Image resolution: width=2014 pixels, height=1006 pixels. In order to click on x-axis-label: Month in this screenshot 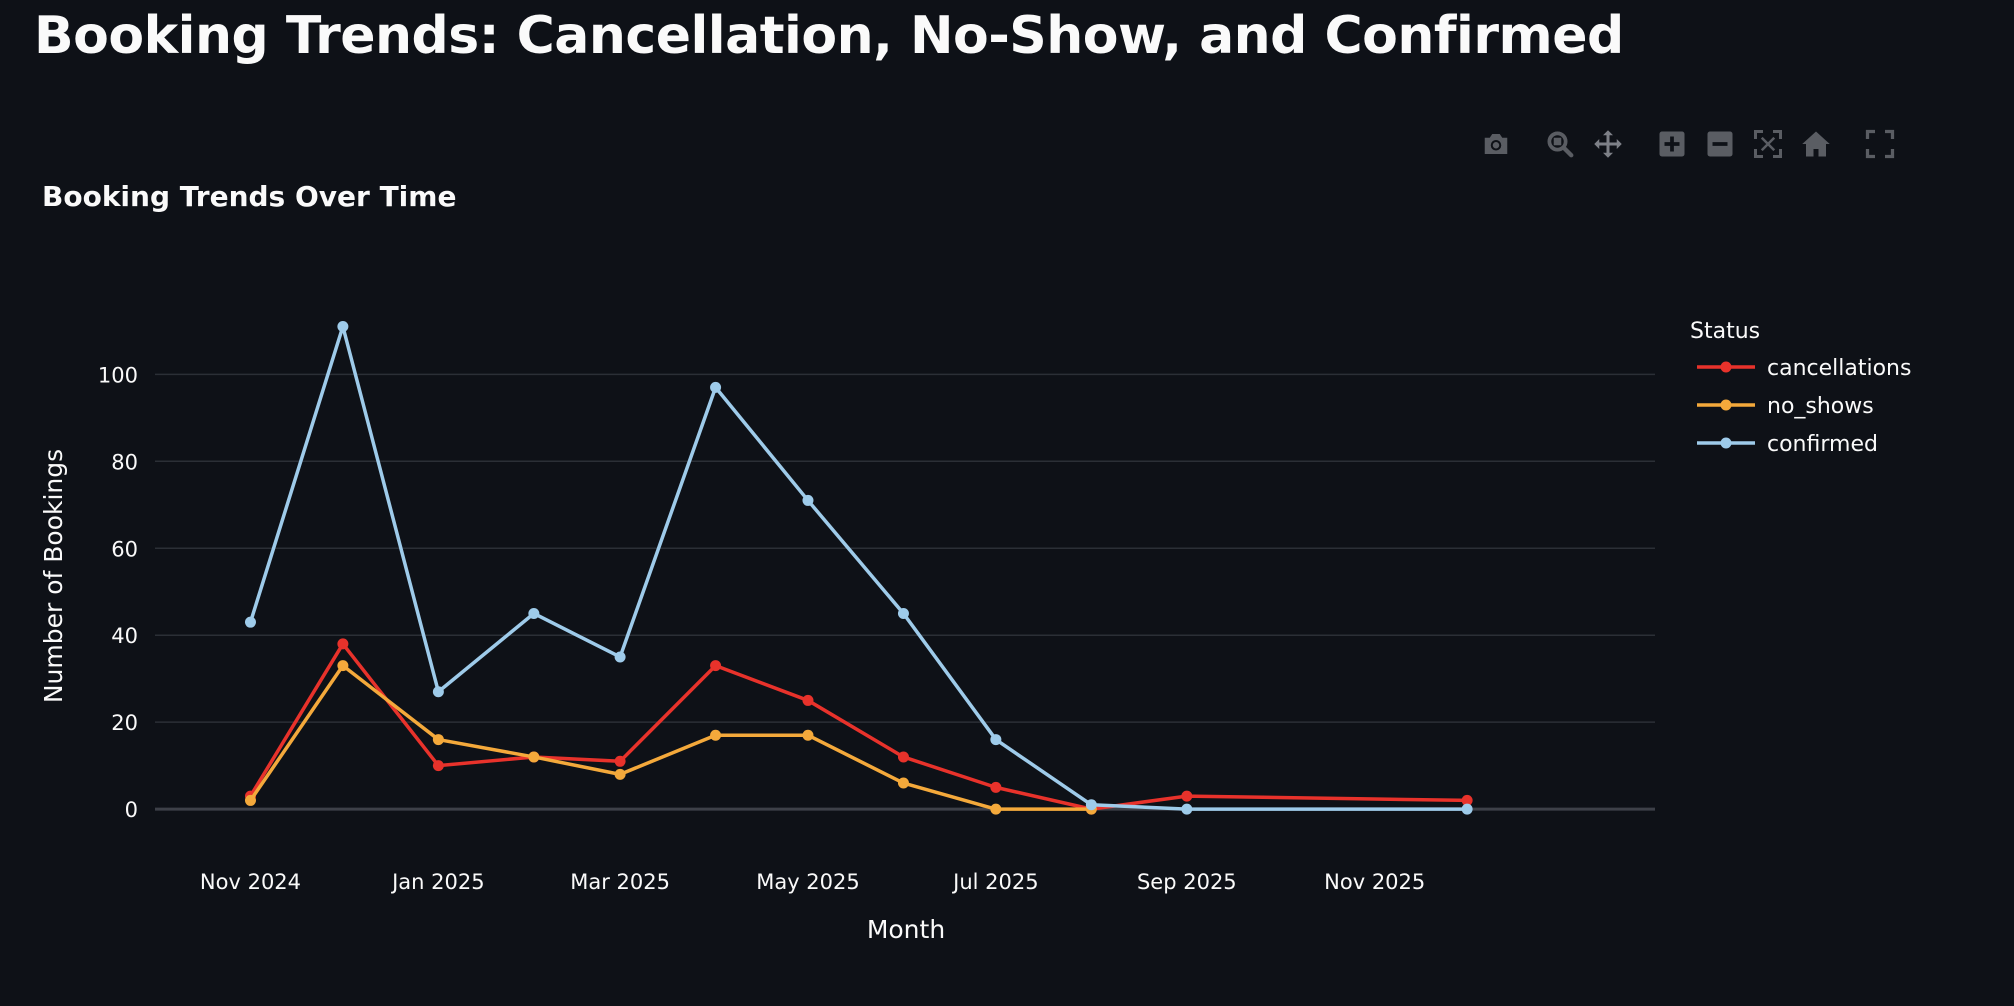, I will do `click(906, 929)`.